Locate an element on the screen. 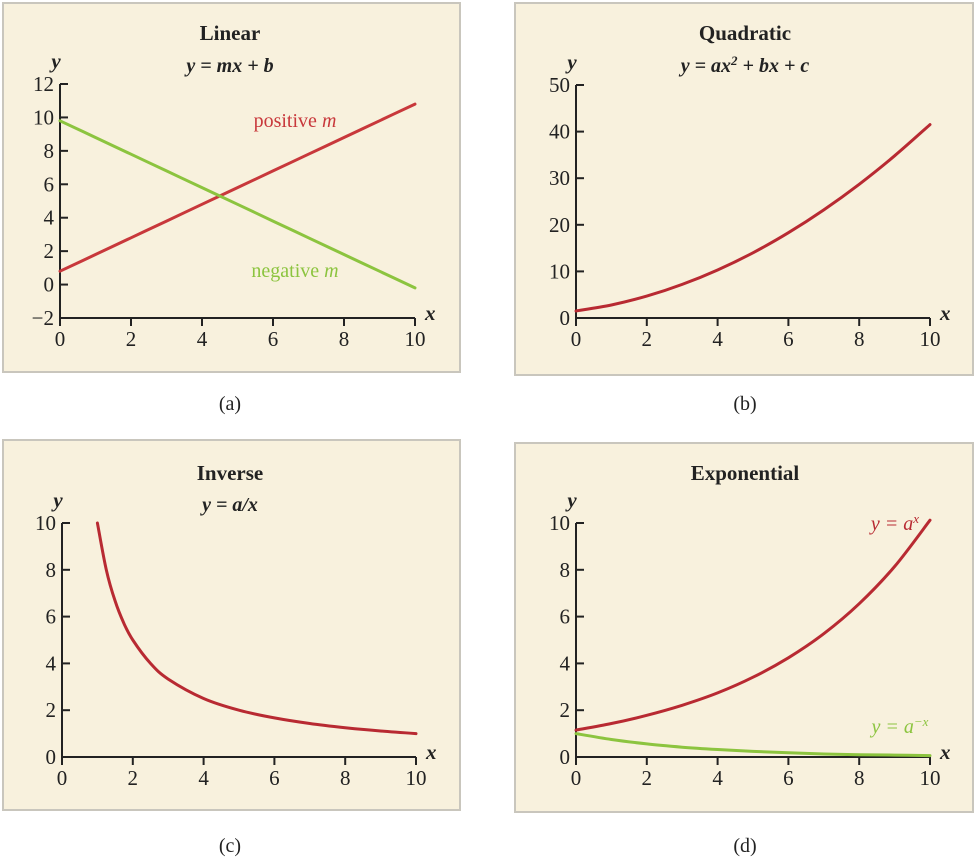 This screenshot has height=859, width=975. chart-title: Inverse is located at coordinates (230, 473).